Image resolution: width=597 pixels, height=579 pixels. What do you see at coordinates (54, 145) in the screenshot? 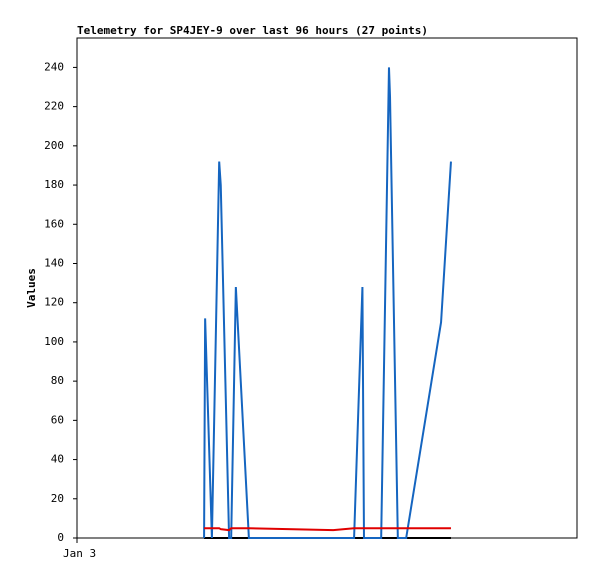
I see `y-tick-label: 200` at bounding box center [54, 145].